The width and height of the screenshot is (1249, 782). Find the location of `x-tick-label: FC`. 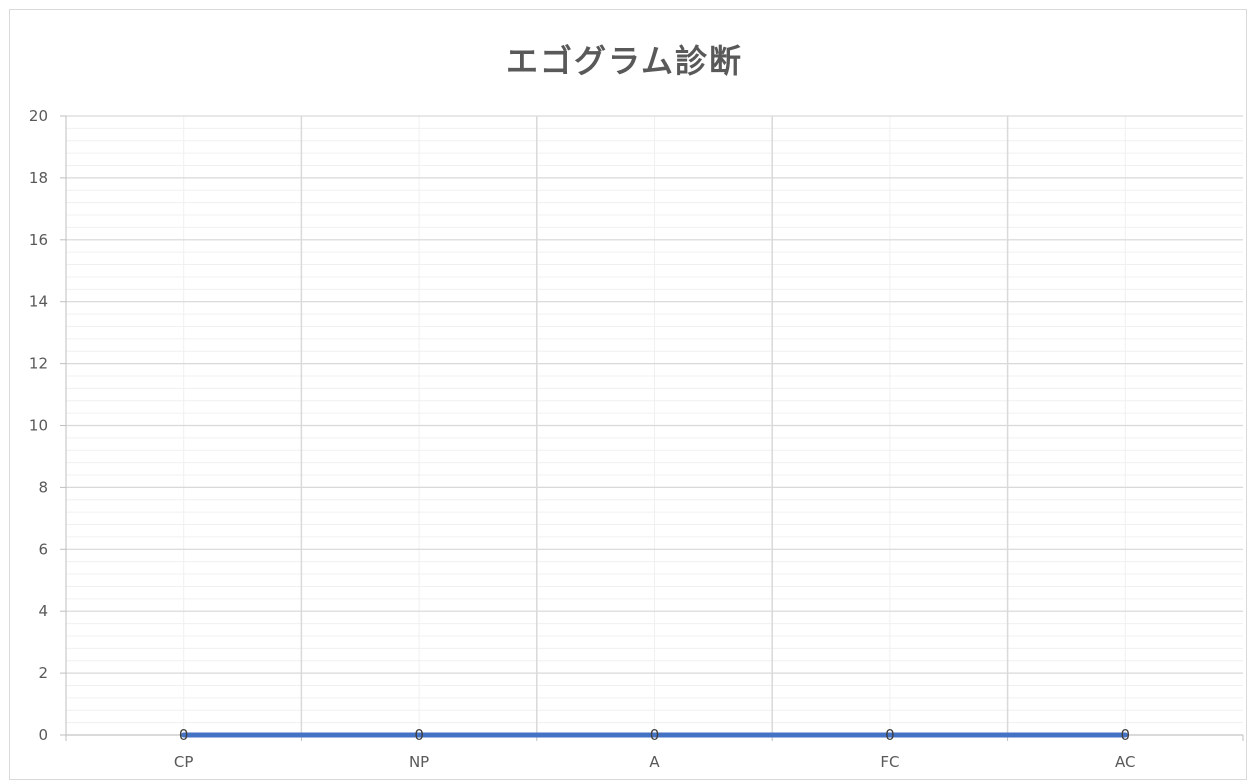

x-tick-label: FC is located at coordinates (889, 762).